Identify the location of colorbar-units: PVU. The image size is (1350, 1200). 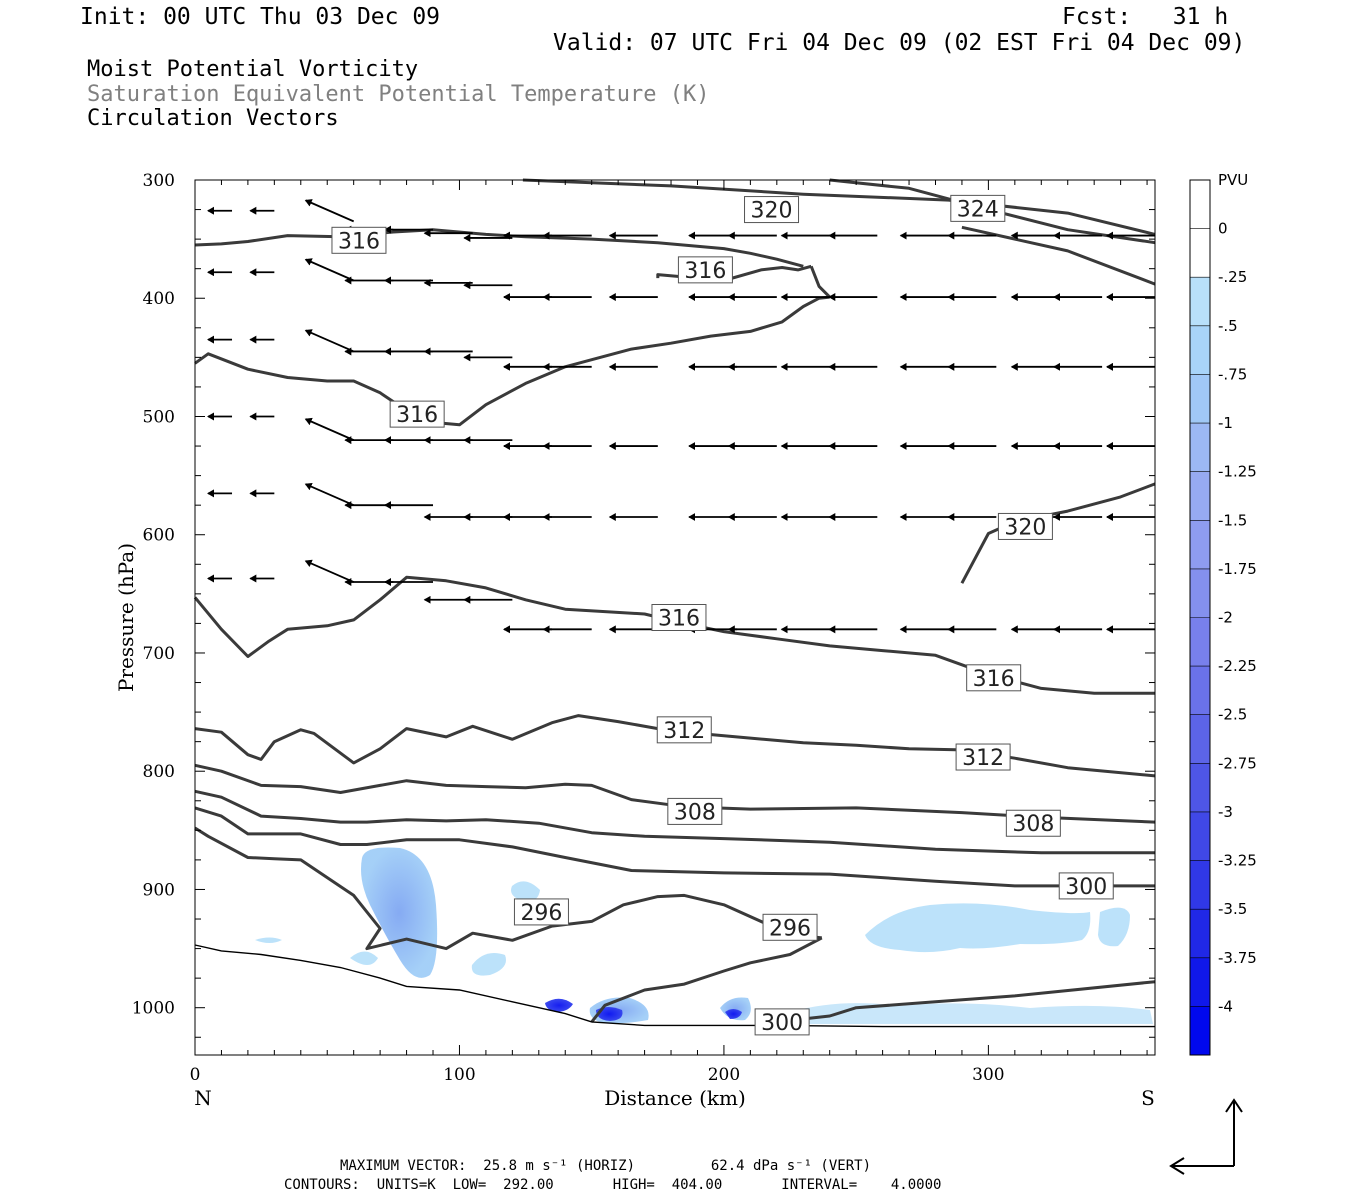
(1233, 180).